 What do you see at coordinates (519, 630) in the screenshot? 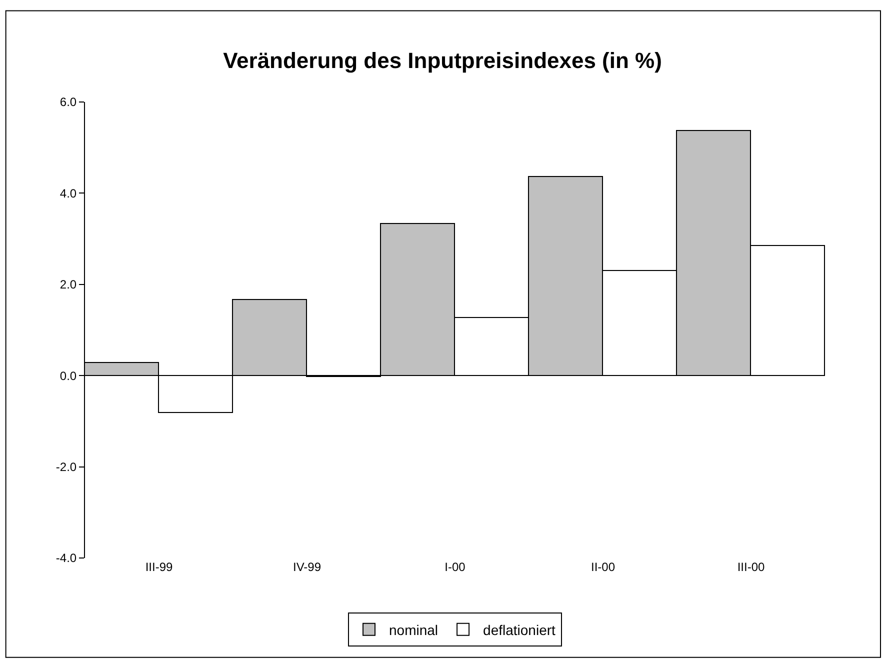
I see `legend-label: deflationiert` at bounding box center [519, 630].